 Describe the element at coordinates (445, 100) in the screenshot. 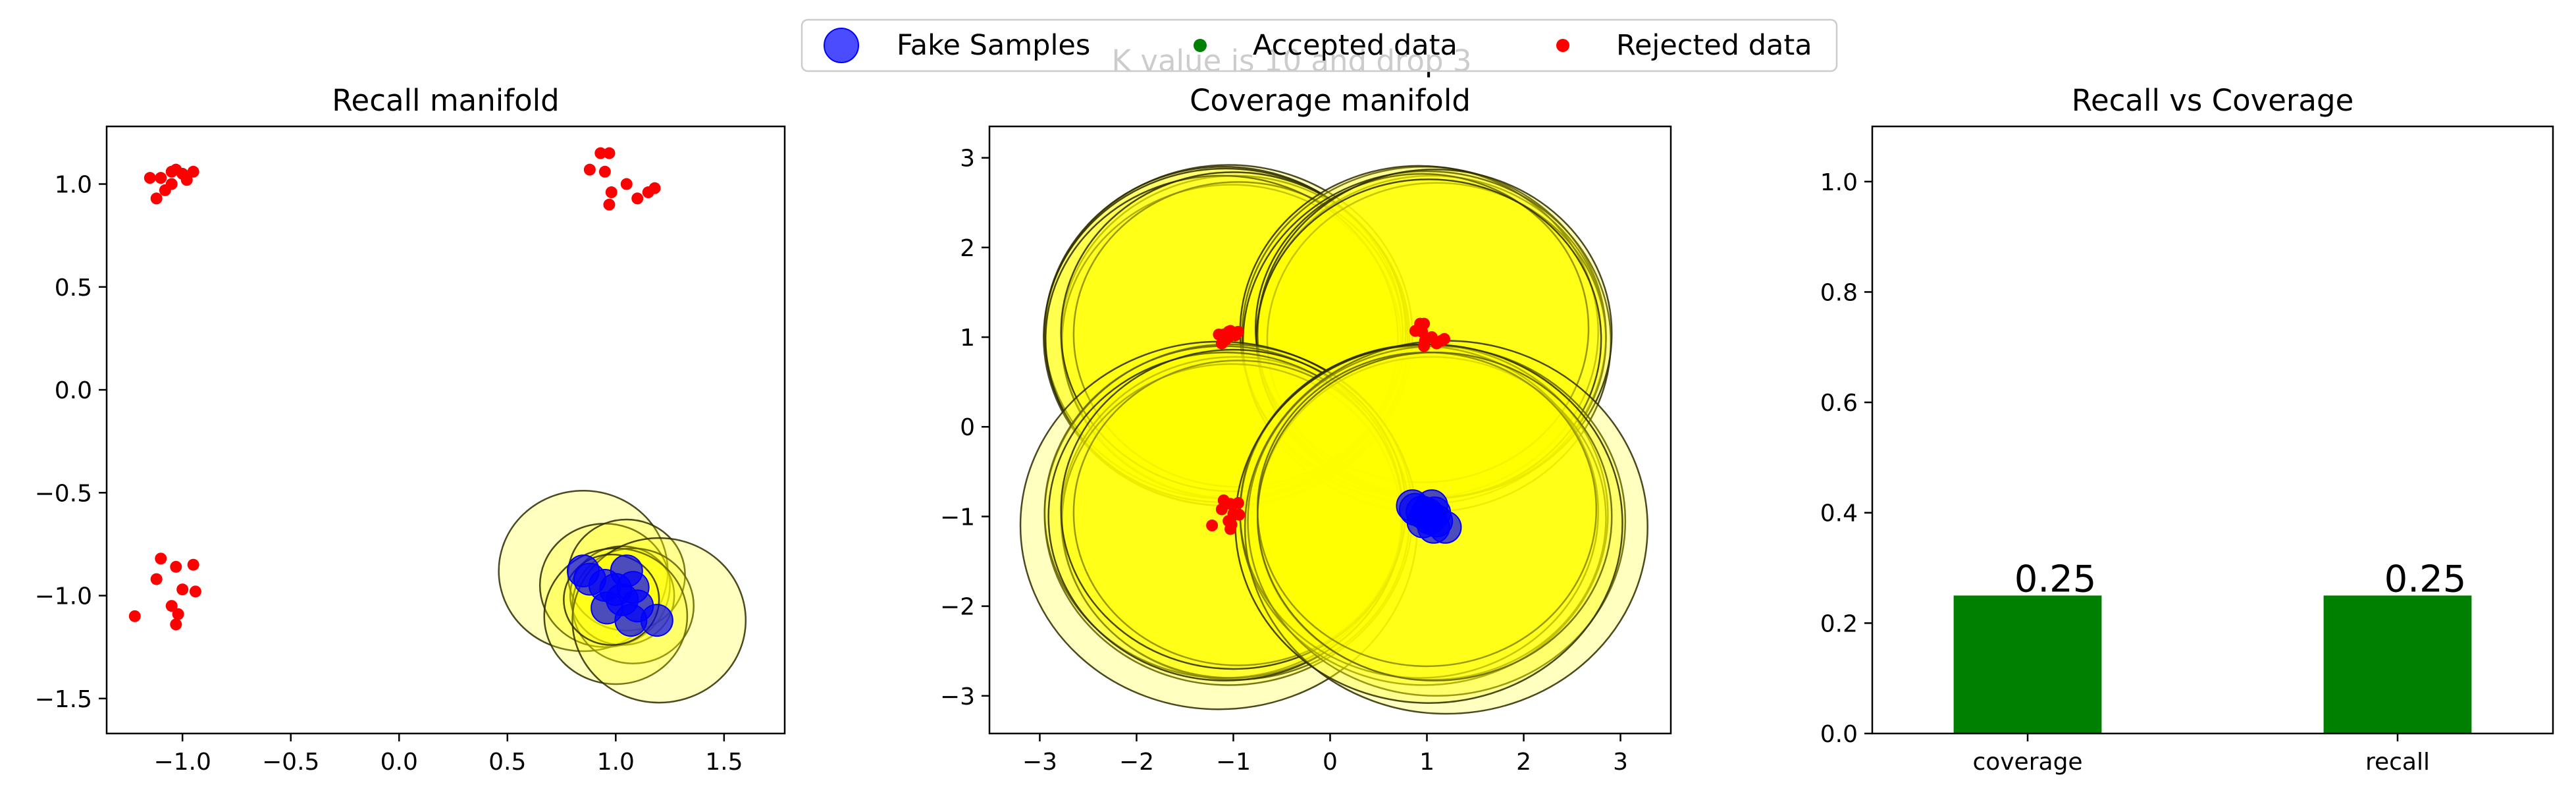

I see `recall-manifold-title: Recall manifold` at that location.